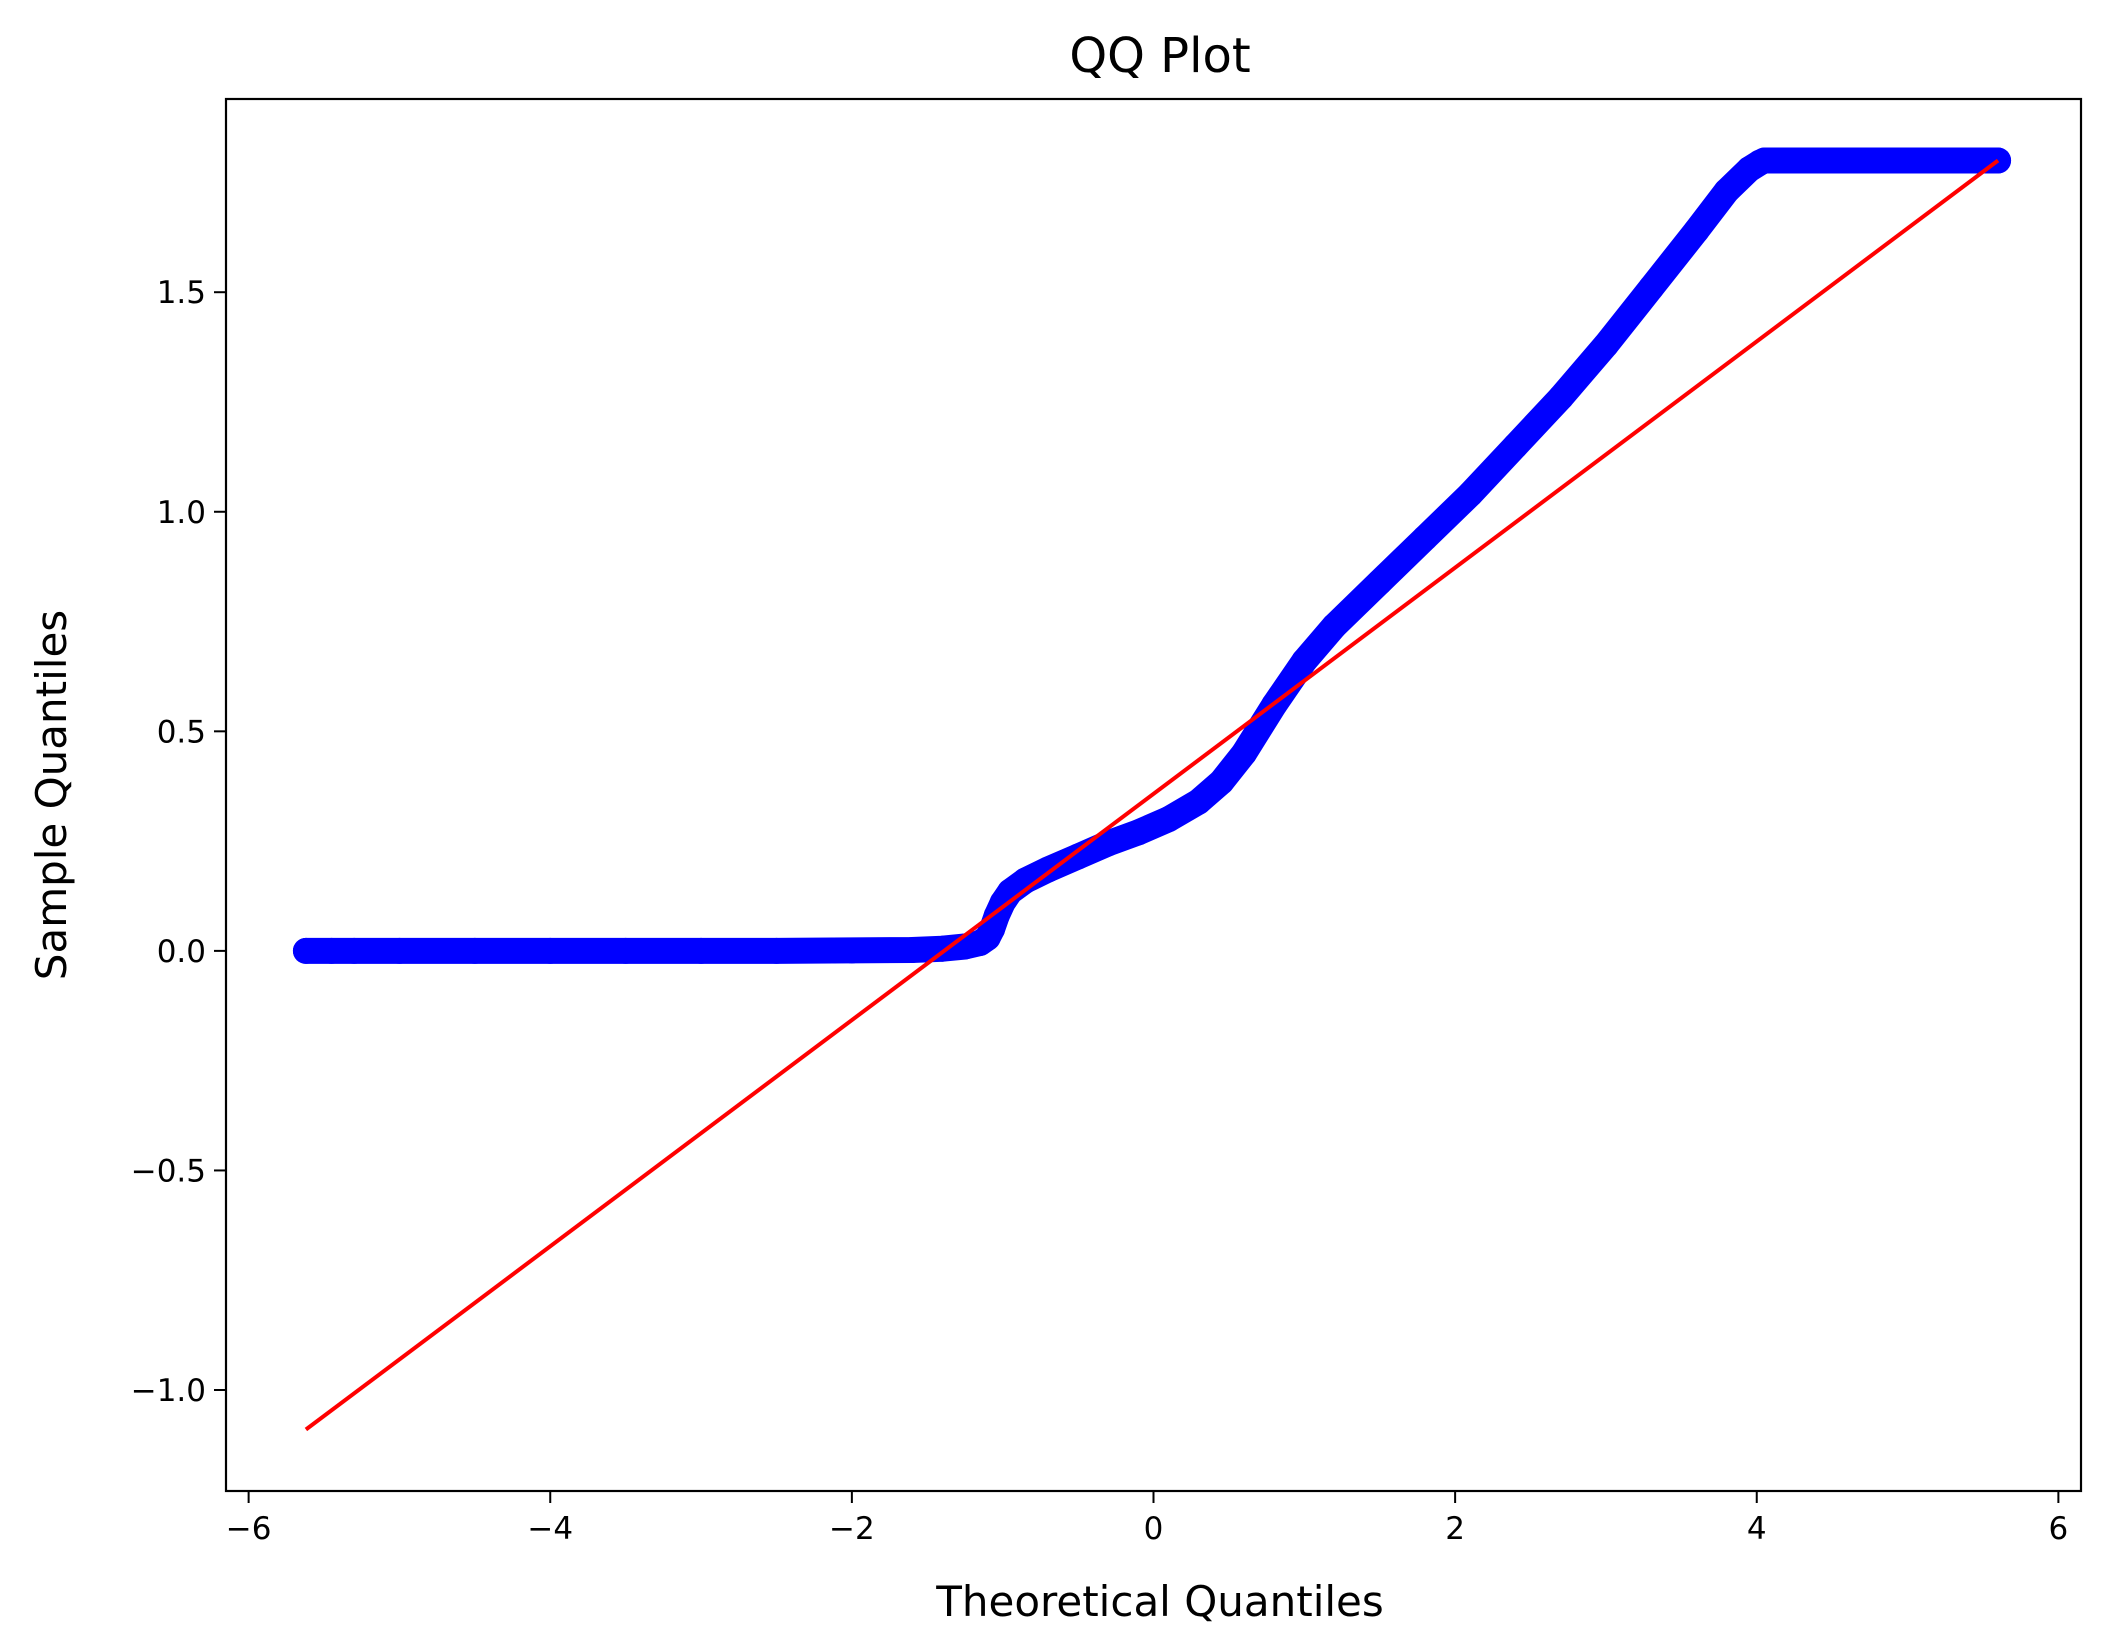 The height and width of the screenshot is (1651, 2114). What do you see at coordinates (852, 1529) in the screenshot?
I see `x-tick-label: −2` at bounding box center [852, 1529].